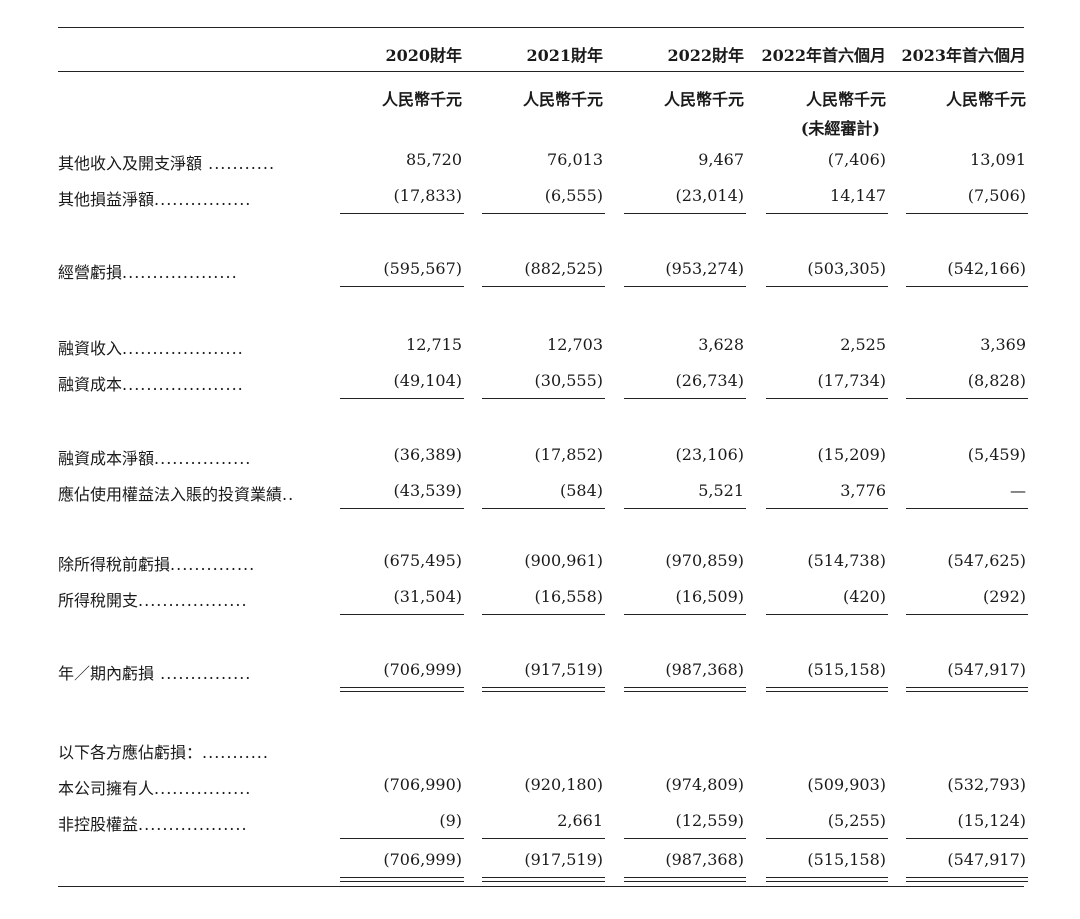 The height and width of the screenshot is (919, 1080). Describe the element at coordinates (575, 344) in the screenshot. I see `value-cell: 12,703` at that location.